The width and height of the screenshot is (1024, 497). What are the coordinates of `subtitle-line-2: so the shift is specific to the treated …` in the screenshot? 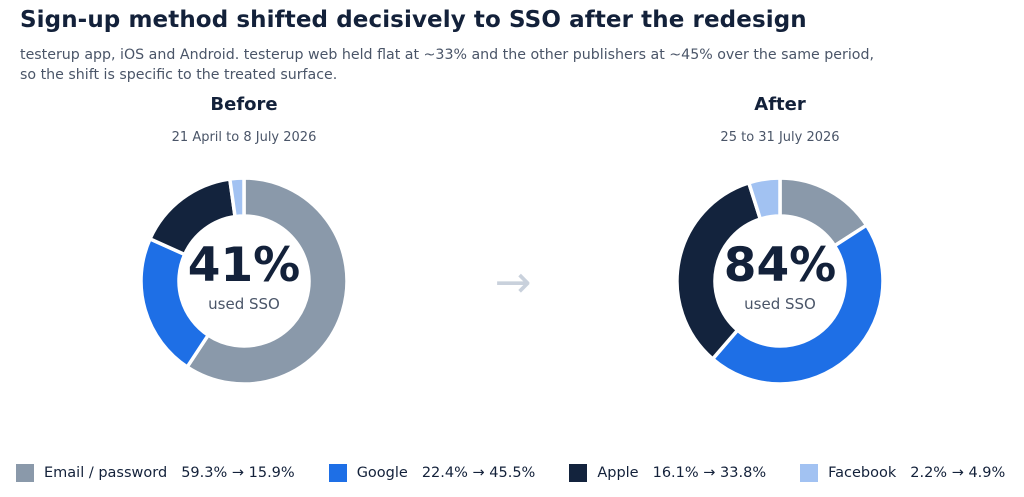 It's located at (179, 75).